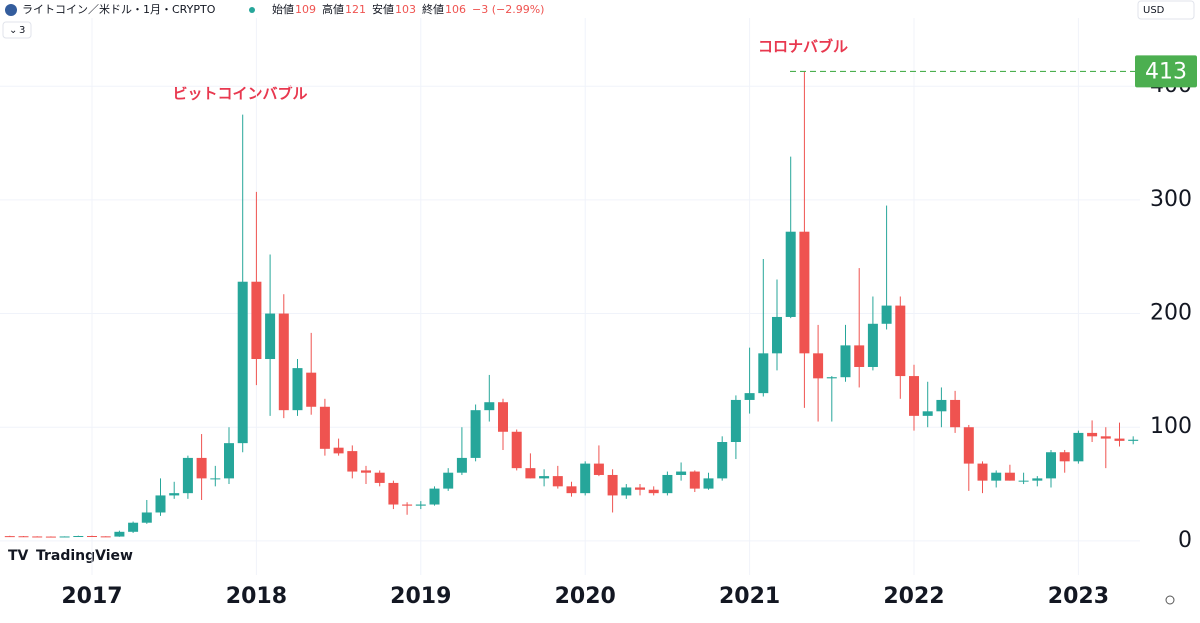 The width and height of the screenshot is (1200, 623). I want to click on indicator-toggle, so click(17, 30).